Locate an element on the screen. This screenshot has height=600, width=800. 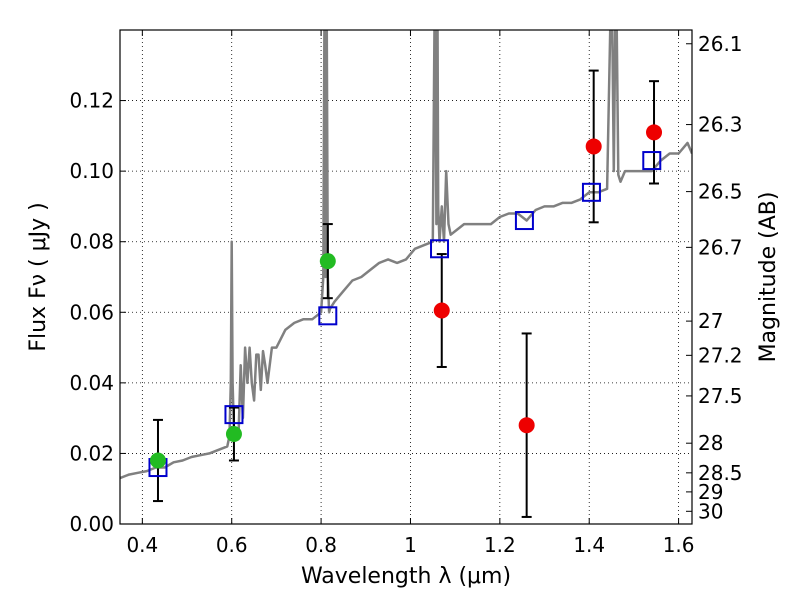
y-tick-labels: 0.00 0.02 0.04 0.06 0.08 0.10 0.12 is located at coordinates (91, 312).